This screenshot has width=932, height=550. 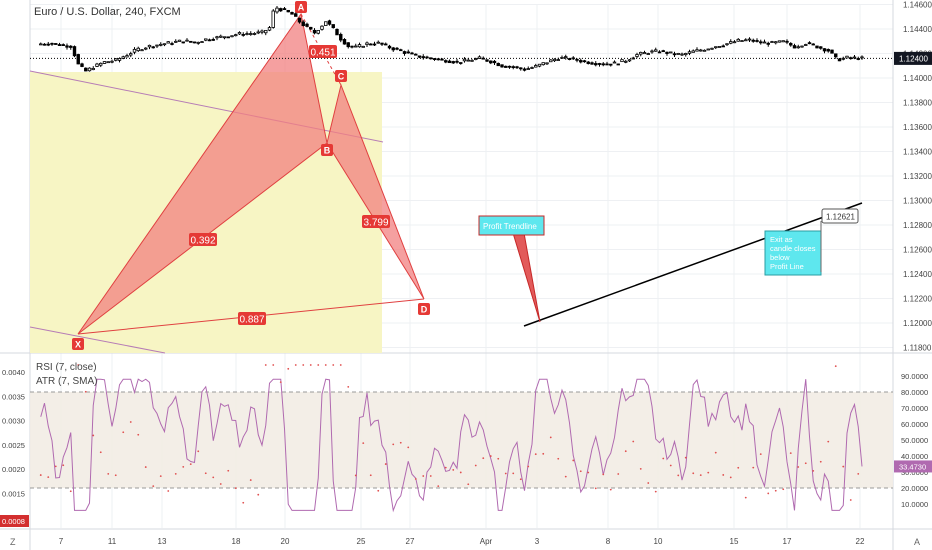 I want to click on price-axis-label: 1.12400, so click(x=917, y=274).